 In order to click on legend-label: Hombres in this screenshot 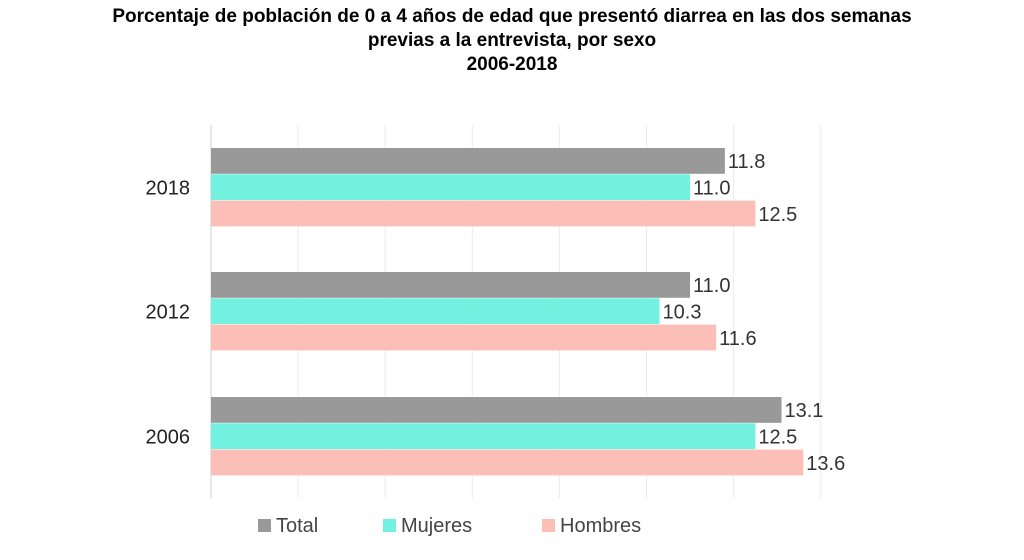, I will do `click(600, 526)`.